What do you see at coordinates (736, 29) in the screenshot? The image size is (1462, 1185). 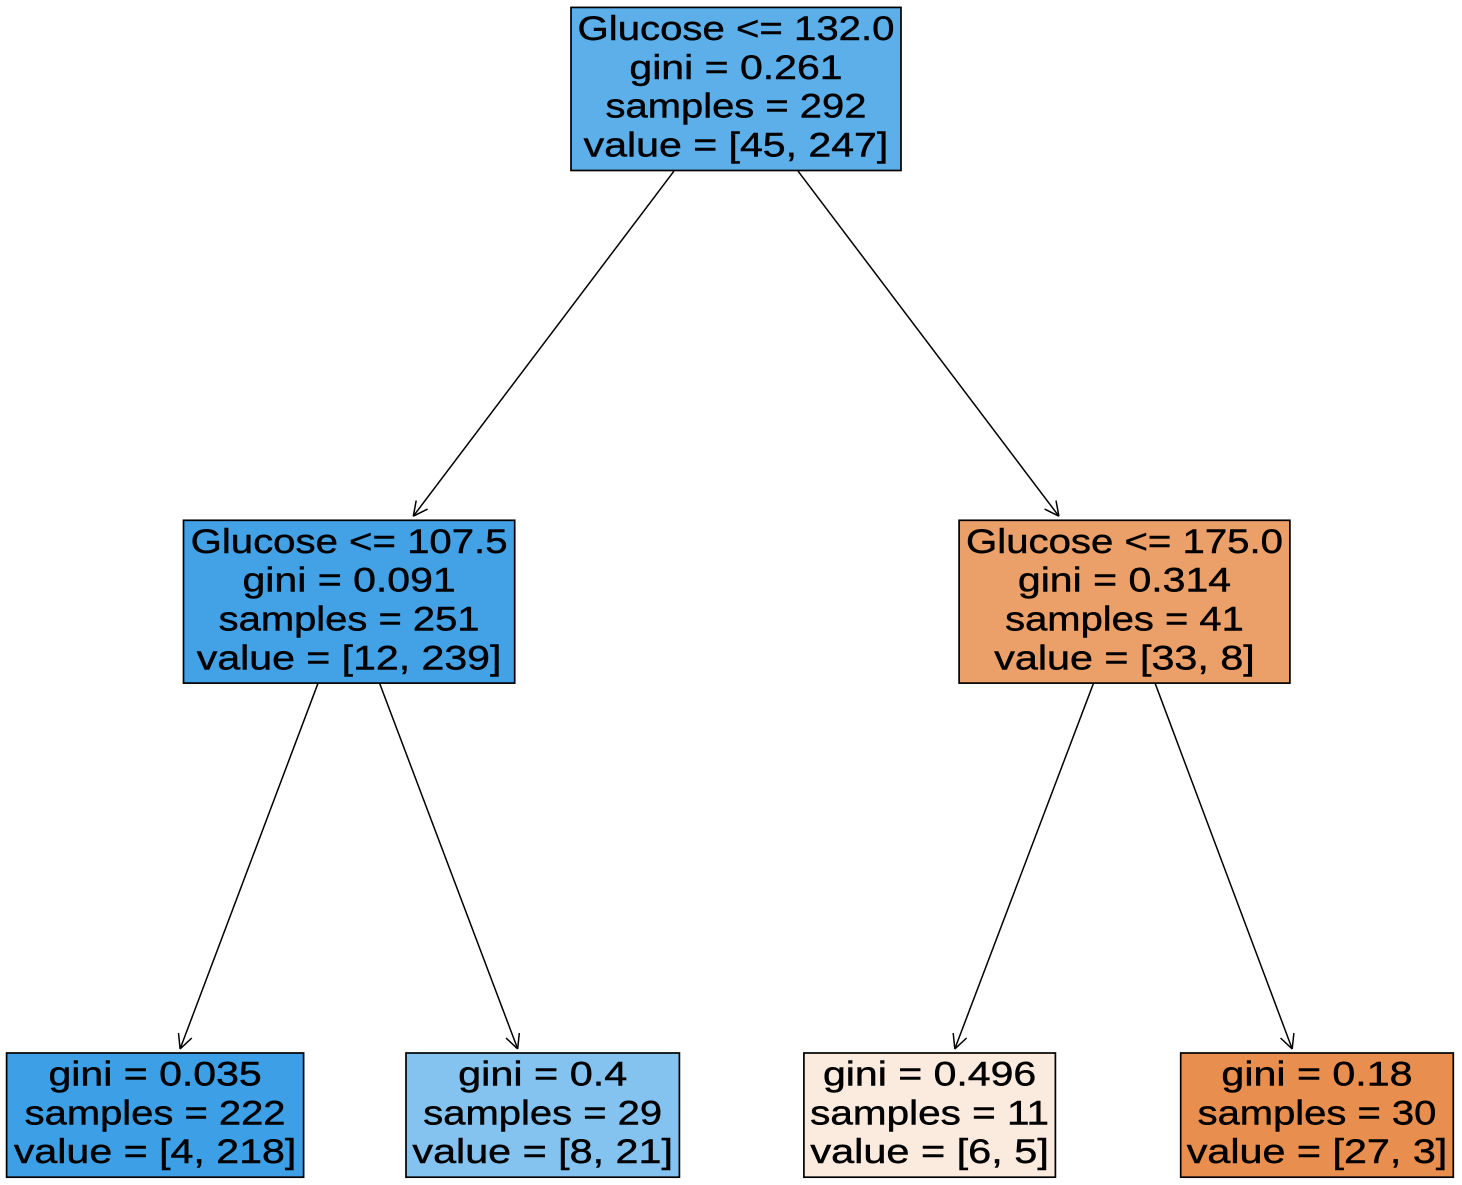 I see `svg-text: Glucose <= 132.0` at bounding box center [736, 29].